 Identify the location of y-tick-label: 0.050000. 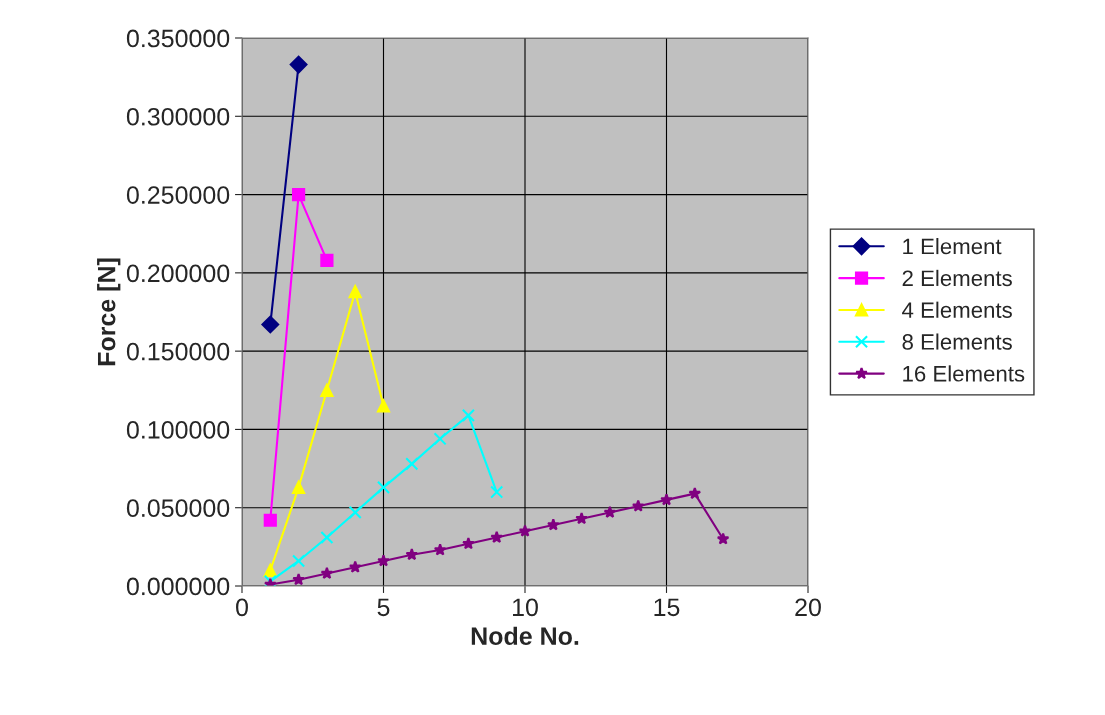
(178, 508).